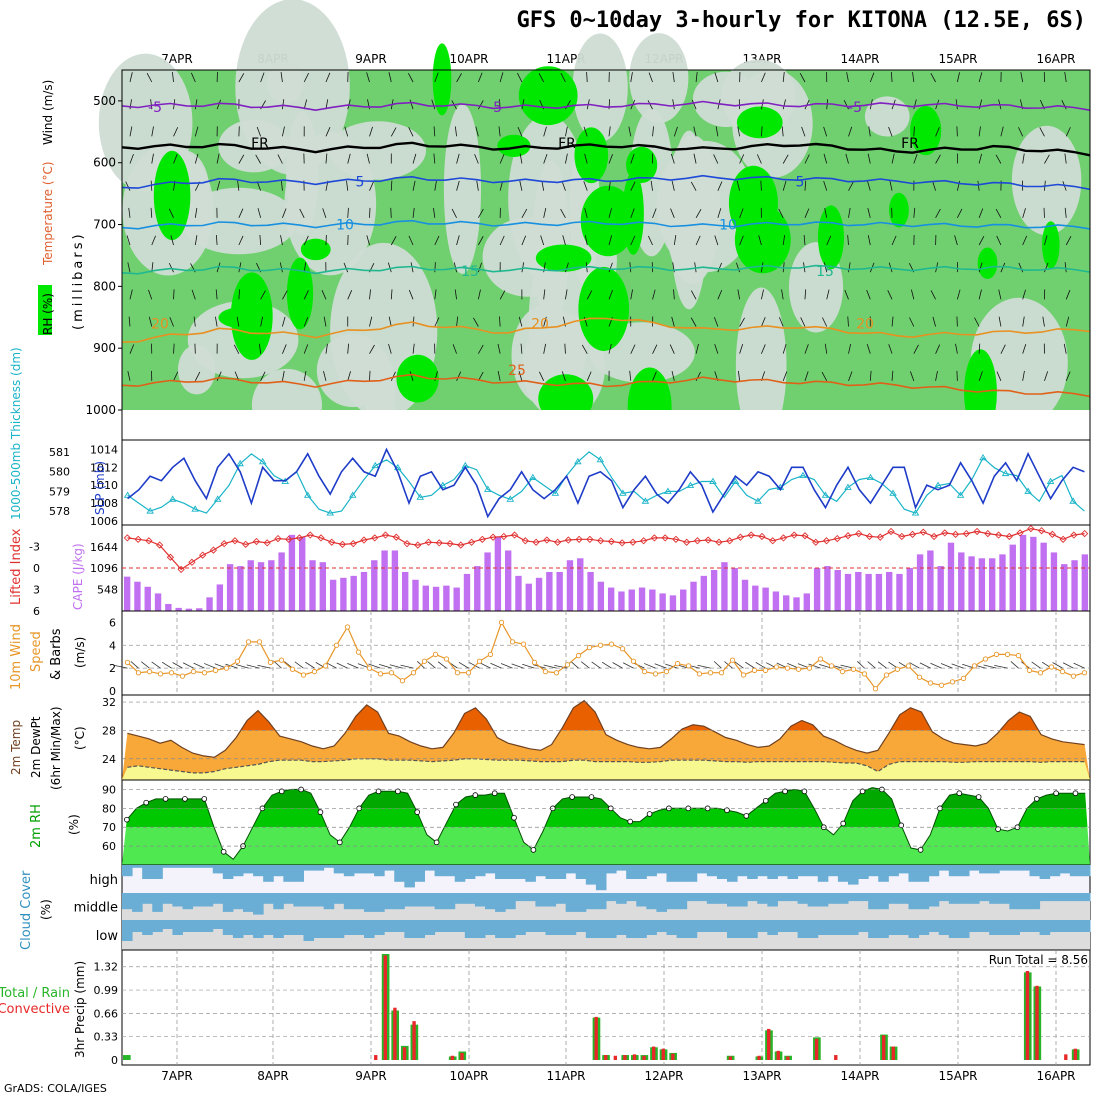 This screenshot has height=1100, width=1100. What do you see at coordinates (825, 494) in the screenshot?
I see `thickness-marker` at bounding box center [825, 494].